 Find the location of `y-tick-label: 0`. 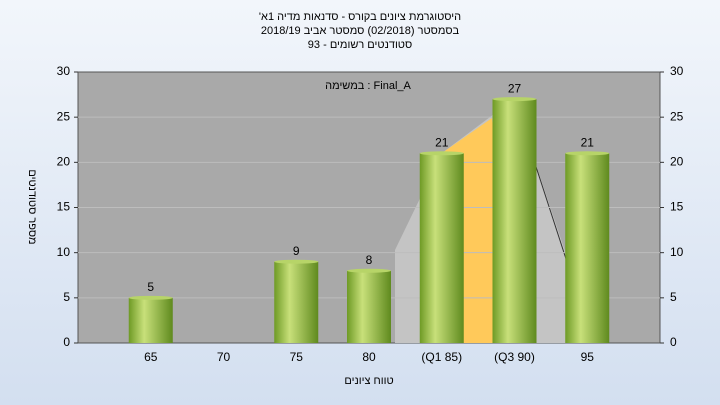

y-tick-label: 0 is located at coordinates (66, 342).